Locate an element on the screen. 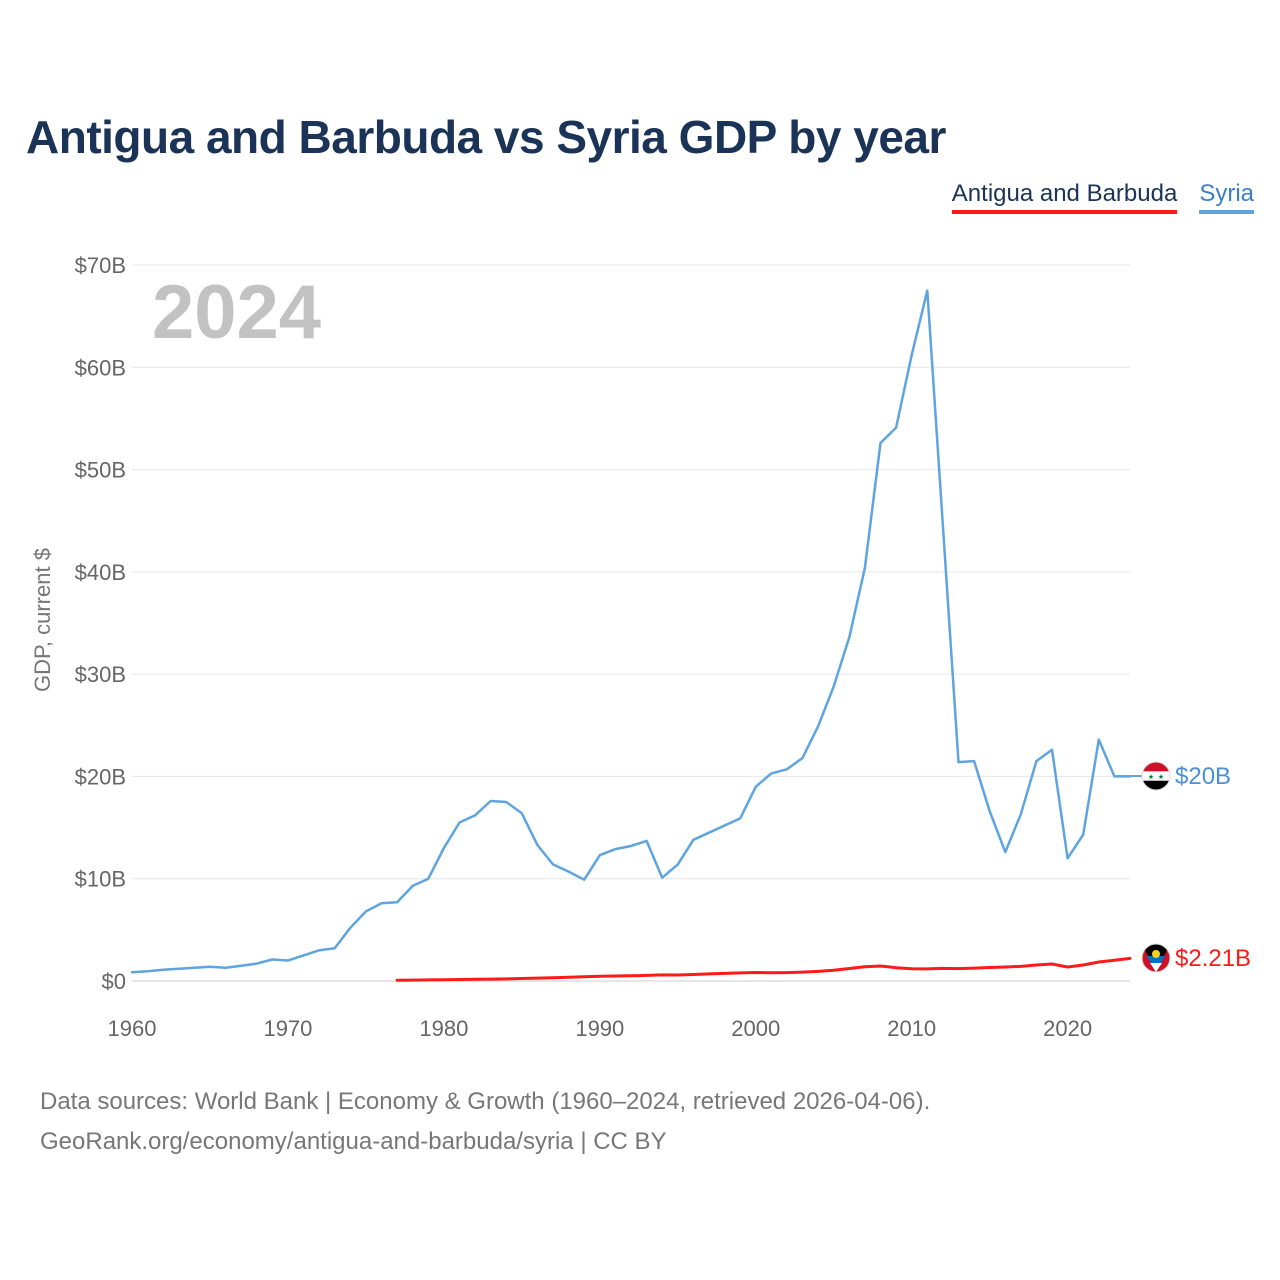  syria-end-value: $20B is located at coordinates (1203, 776).